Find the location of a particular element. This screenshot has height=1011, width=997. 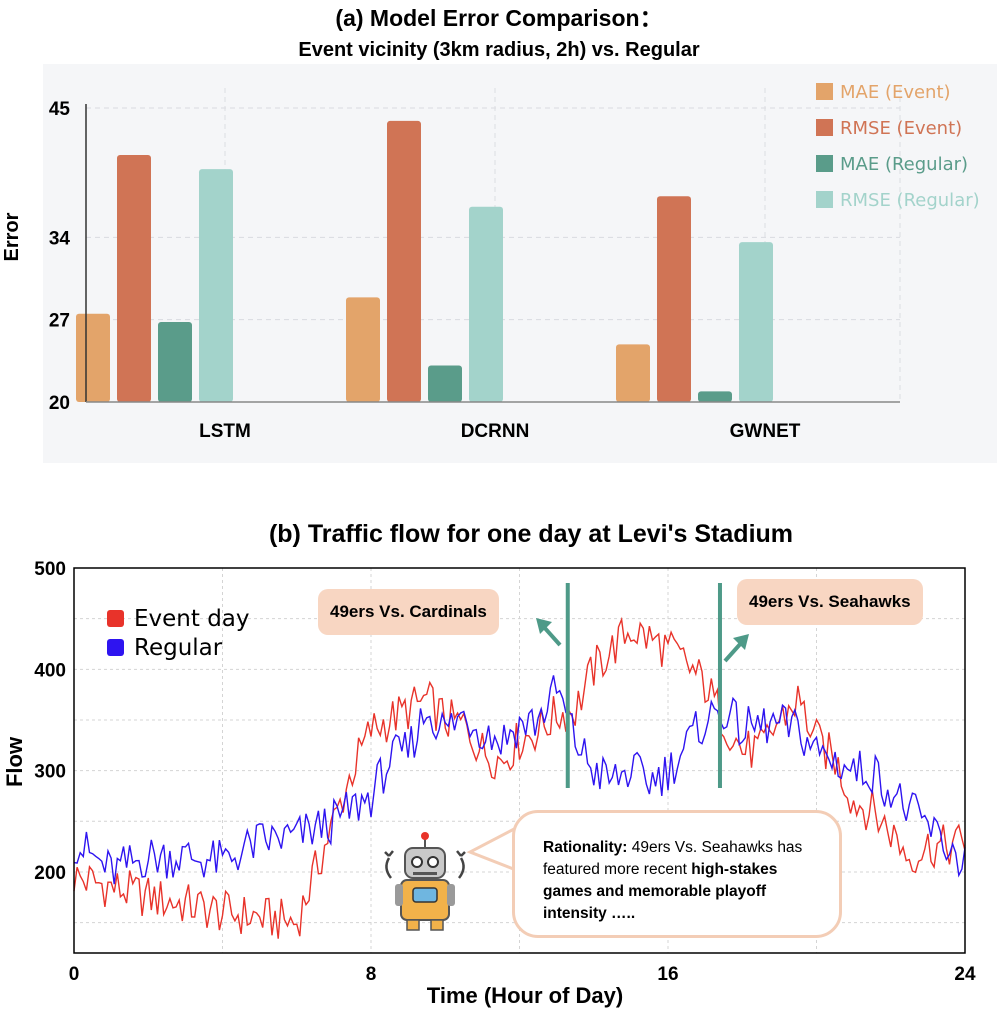

bar-lstm-rmse-event is located at coordinates (134, 278).